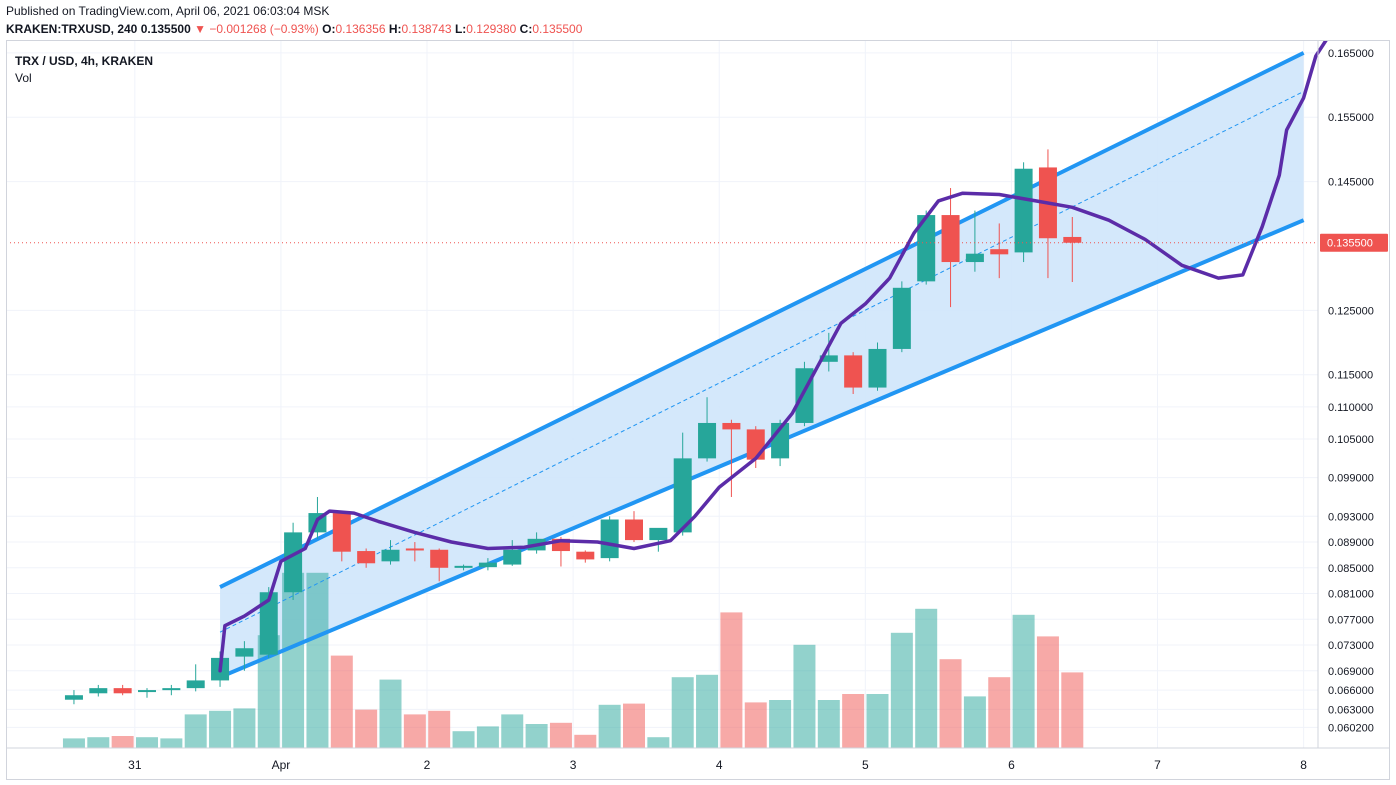 The image size is (1396, 785). Describe the element at coordinates (1351, 620) in the screenshot. I see `y-tick-label: 0.077000` at that location.